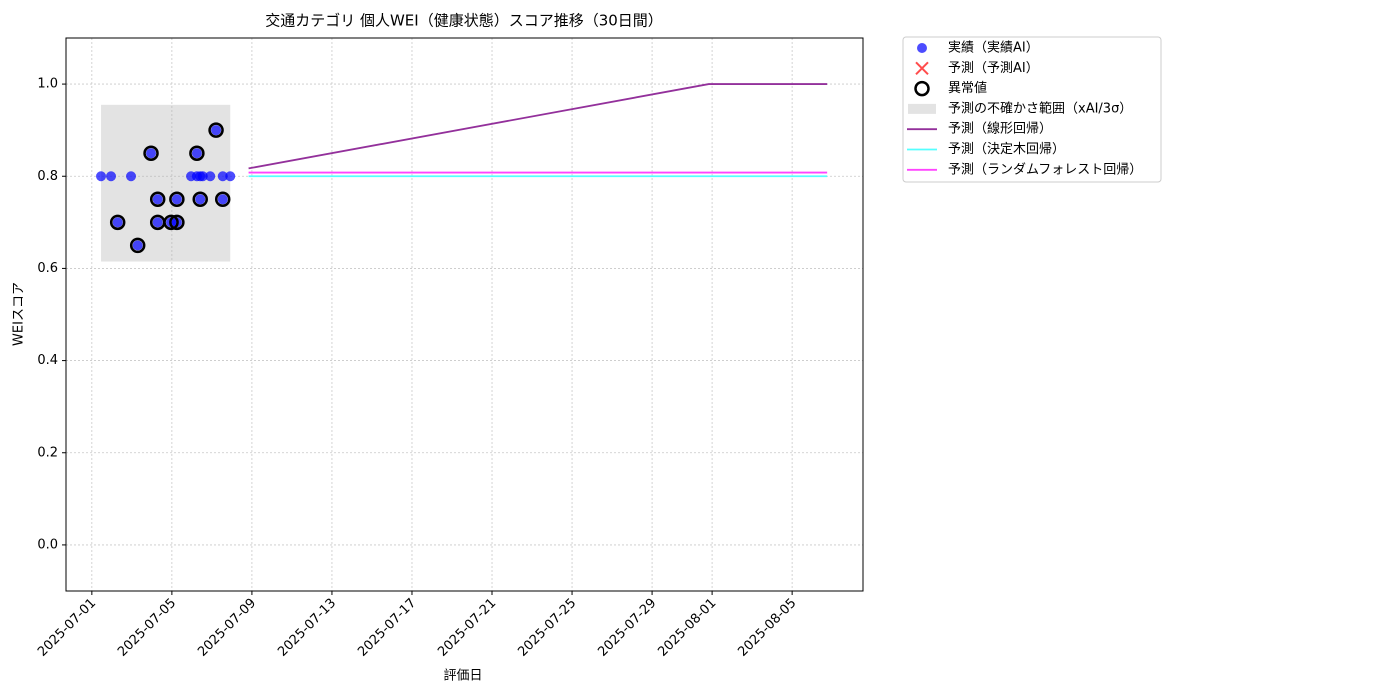 This screenshot has width=1400, height=700. Describe the element at coordinates (967, 88) in the screenshot. I see `legend-label: 異常値` at that location.